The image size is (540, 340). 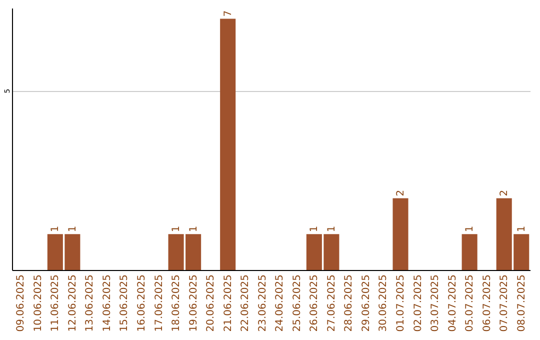 I want to click on x-tick-label: 17.06.2025, so click(x=159, y=303).